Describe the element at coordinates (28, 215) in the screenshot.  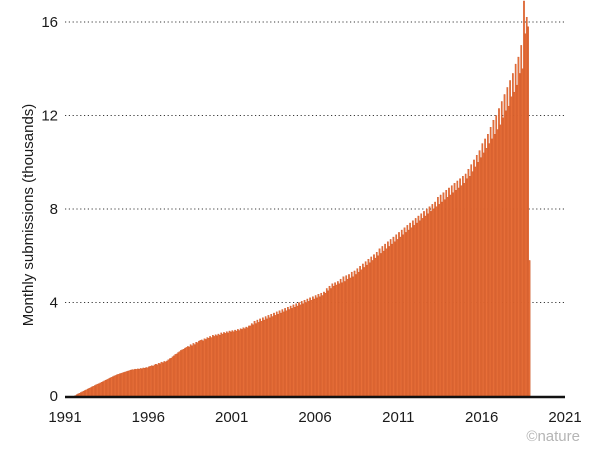
I see `y-axis-title: Monthly submissions (thousands)` at that location.